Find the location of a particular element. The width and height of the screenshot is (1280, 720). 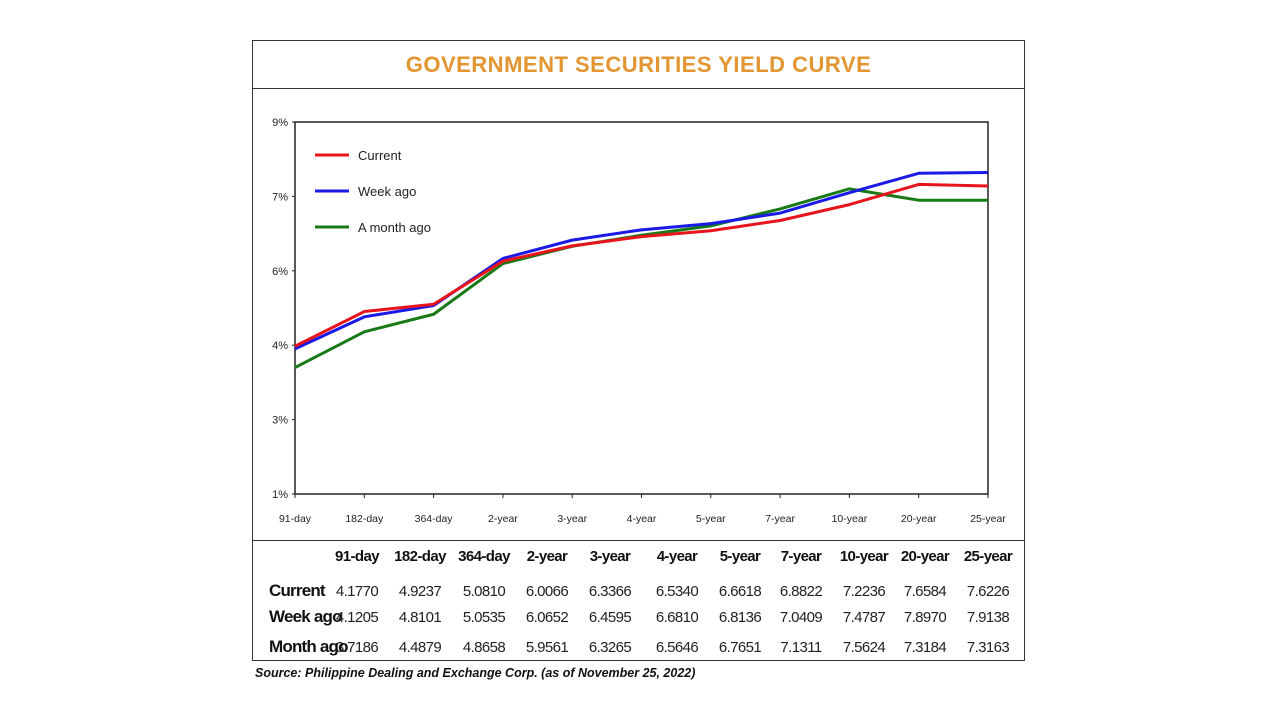

legend-label: A month ago is located at coordinates (394, 227).